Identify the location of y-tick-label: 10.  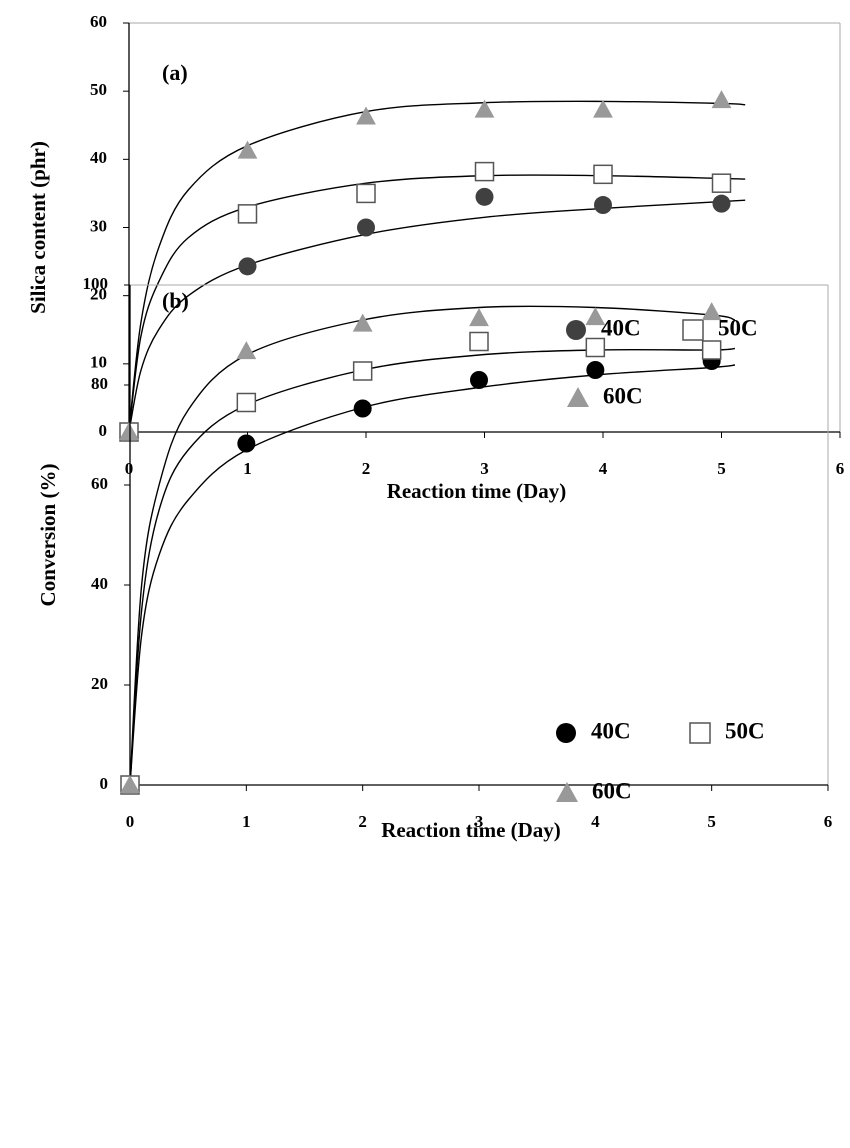
(98, 362).